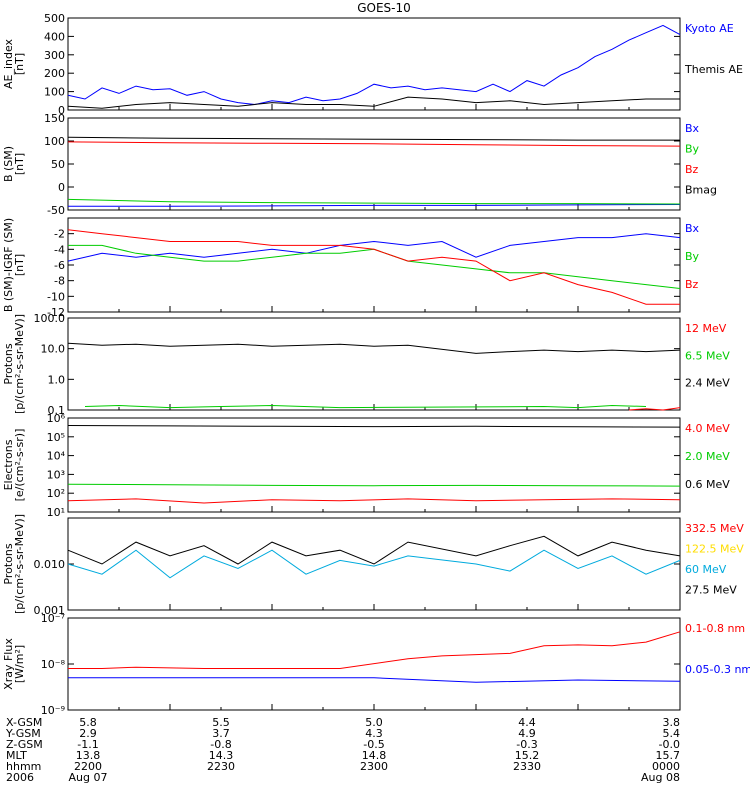  Describe the element at coordinates (707, 484) in the screenshot. I see `legend-entry: 0.6 MeV` at that location.